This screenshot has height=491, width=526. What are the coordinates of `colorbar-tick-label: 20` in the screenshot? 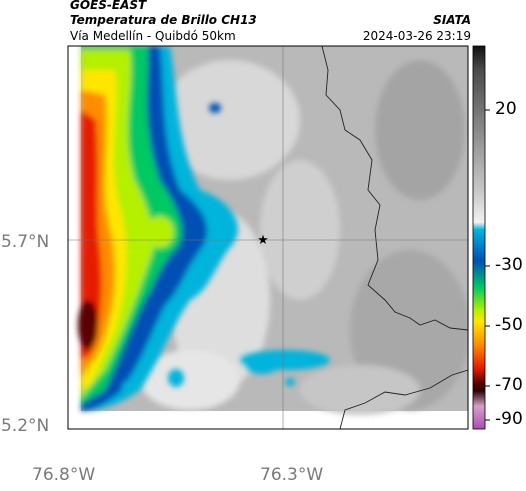 It's located at (506, 109).